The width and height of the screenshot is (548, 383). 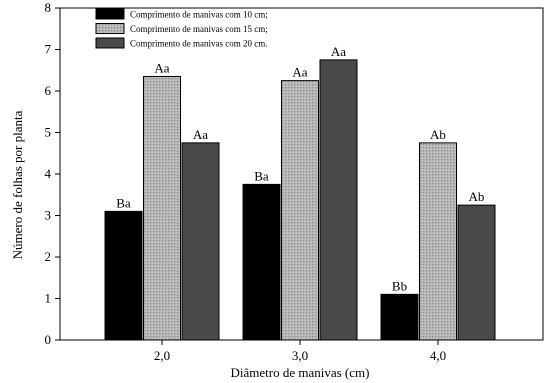 What do you see at coordinates (48, 173) in the screenshot?
I see `y-tick-label: 4` at bounding box center [48, 173].